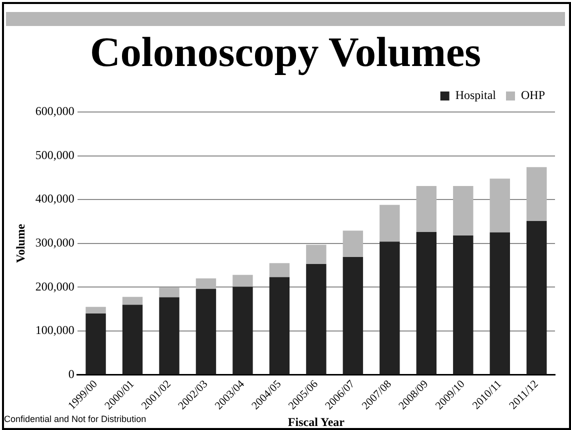 Image resolution: width=571 pixels, height=430 pixels. I want to click on legend-label: OHP, so click(533, 95).